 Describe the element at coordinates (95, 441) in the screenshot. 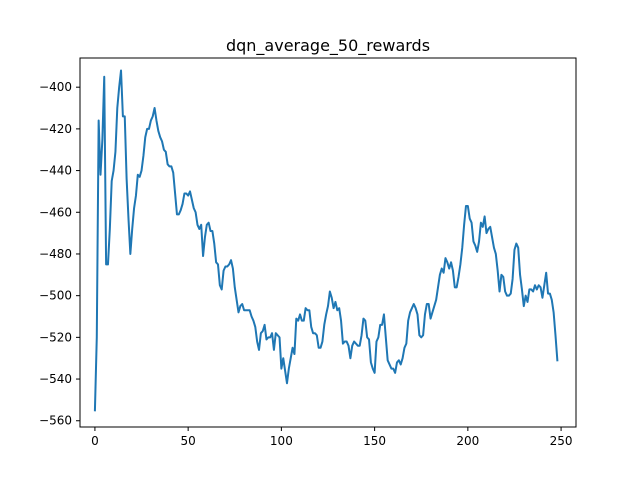

I see `x-tick-label: 0` at that location.